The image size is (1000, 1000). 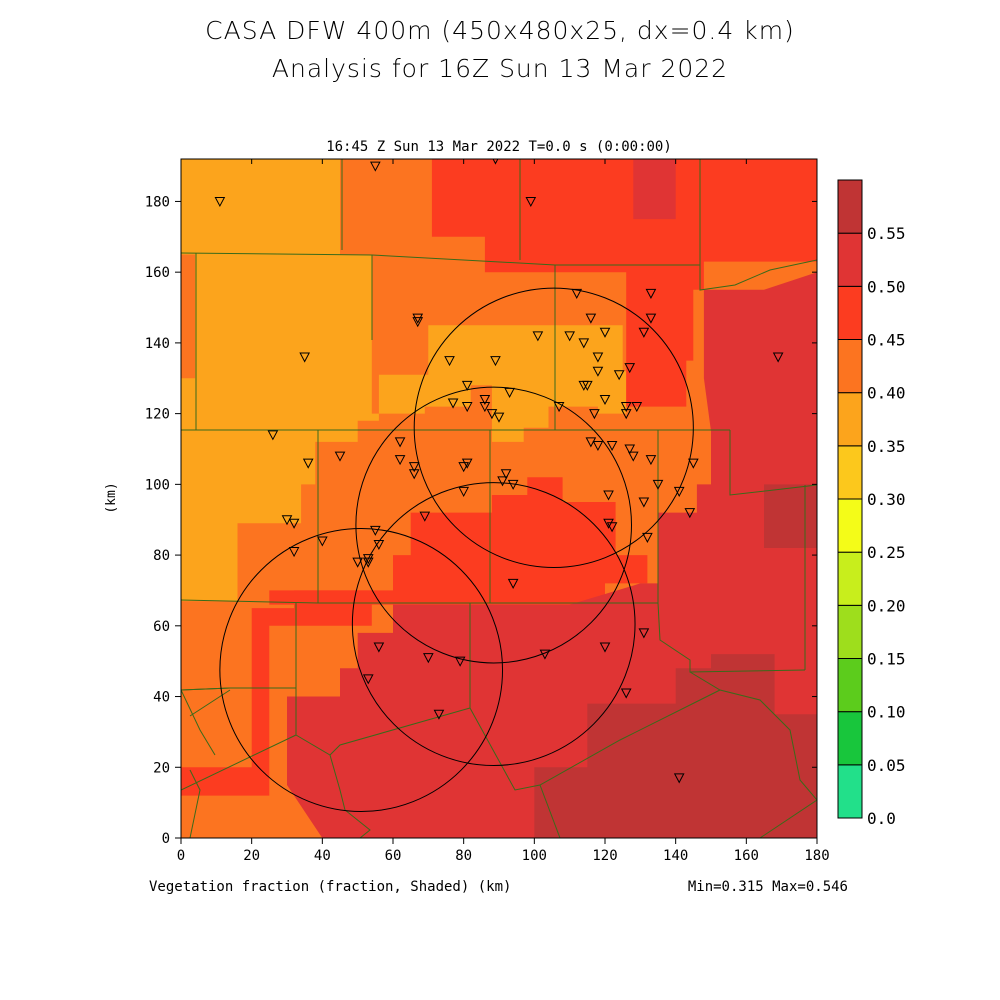 I want to click on y-tick-label: 60, so click(x=161, y=627).